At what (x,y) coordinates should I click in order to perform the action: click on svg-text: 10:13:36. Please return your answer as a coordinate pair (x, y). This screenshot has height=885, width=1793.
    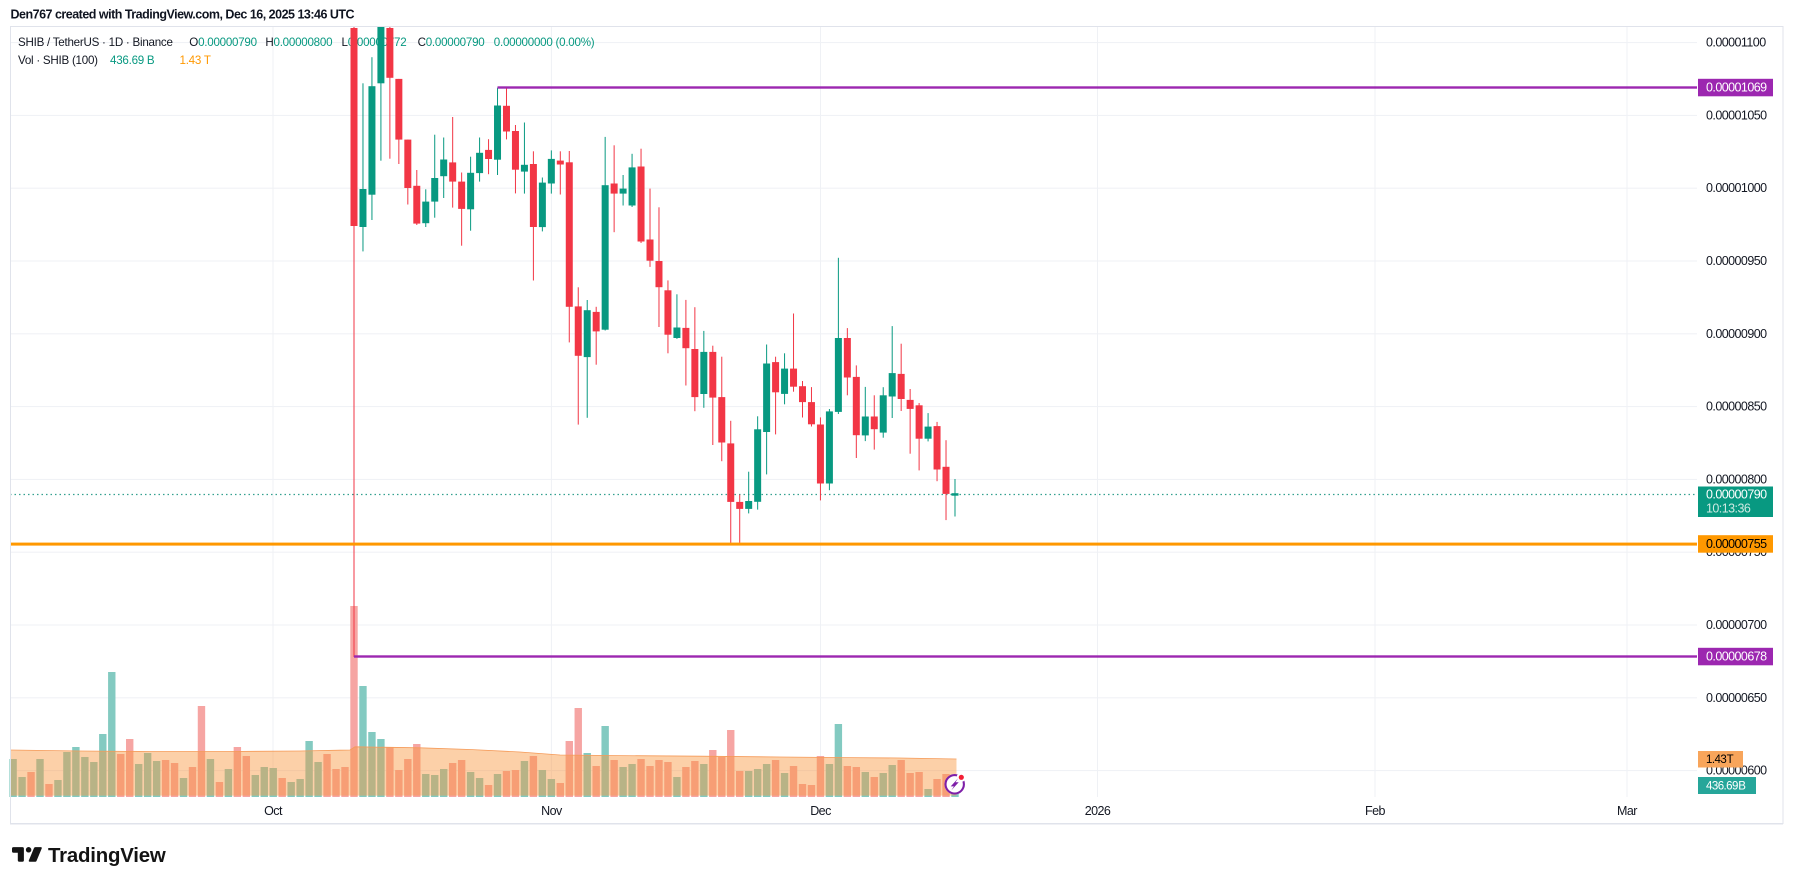
    Looking at the image, I should click on (1728, 509).